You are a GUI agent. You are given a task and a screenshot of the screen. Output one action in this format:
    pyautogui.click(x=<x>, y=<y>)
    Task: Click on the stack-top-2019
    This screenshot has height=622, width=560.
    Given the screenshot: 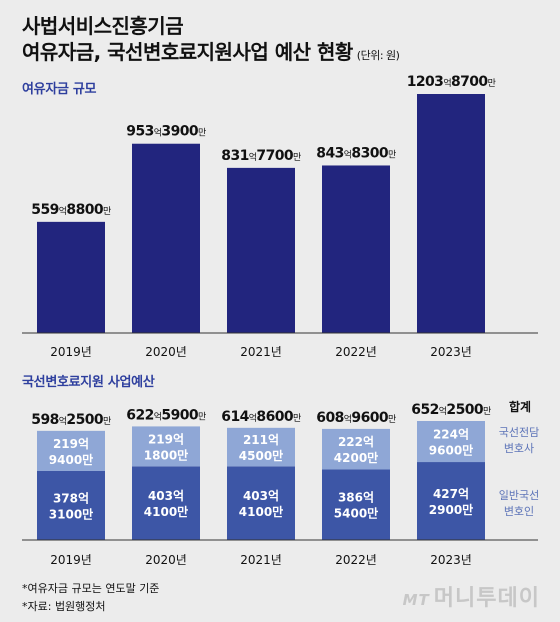 What is the action you would take?
    pyautogui.click(x=71, y=450)
    